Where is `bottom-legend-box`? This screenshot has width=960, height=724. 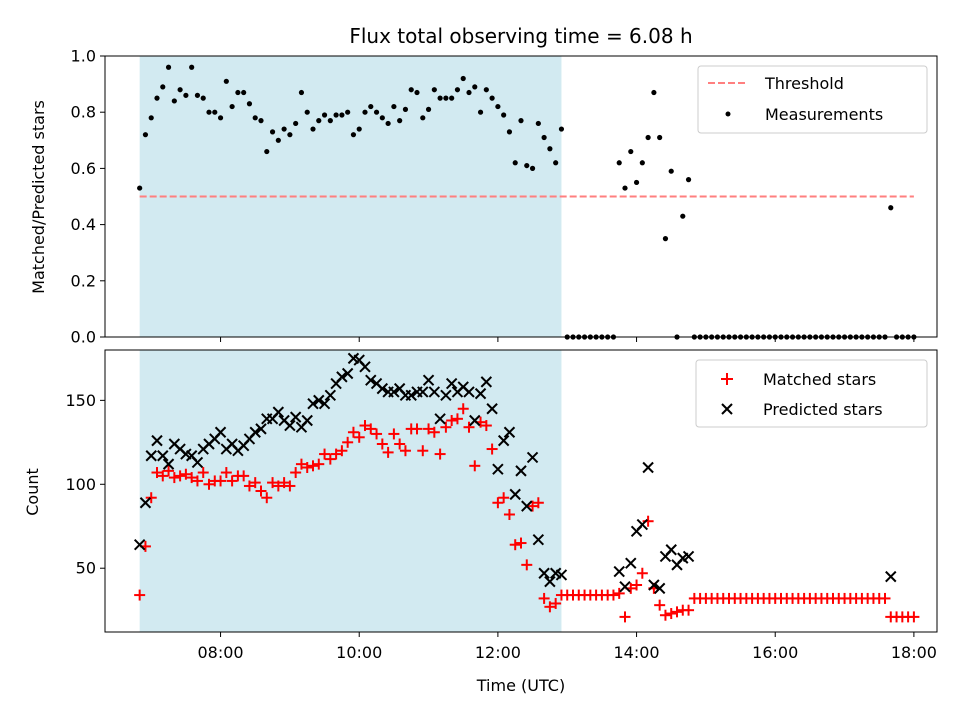
bottom-legend-box is located at coordinates (811, 393).